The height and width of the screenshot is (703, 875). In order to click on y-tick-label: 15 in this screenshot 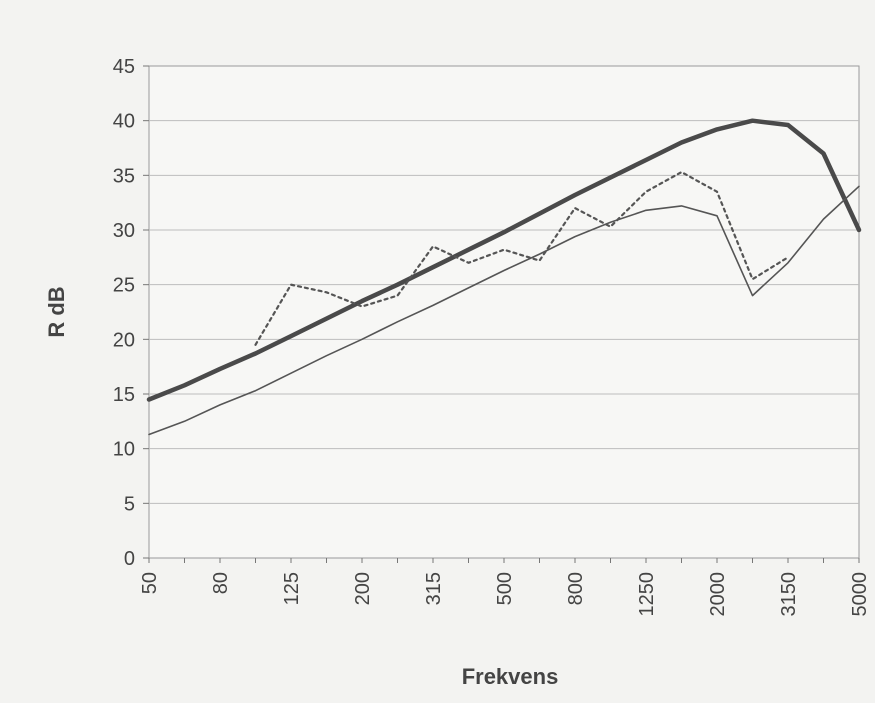, I will do `click(124, 395)`.